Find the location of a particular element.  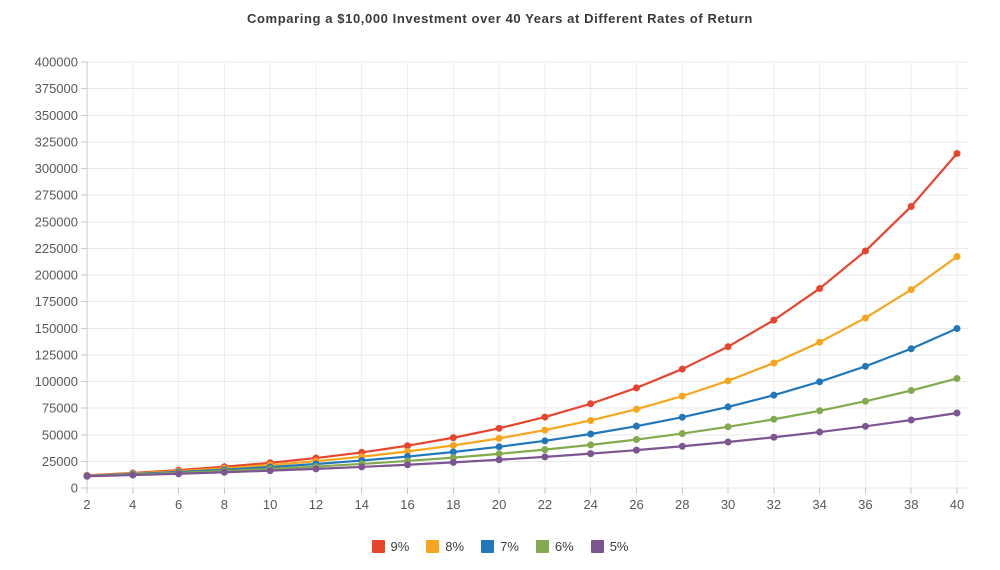

data-point-6%-year-26 is located at coordinates (636, 440).